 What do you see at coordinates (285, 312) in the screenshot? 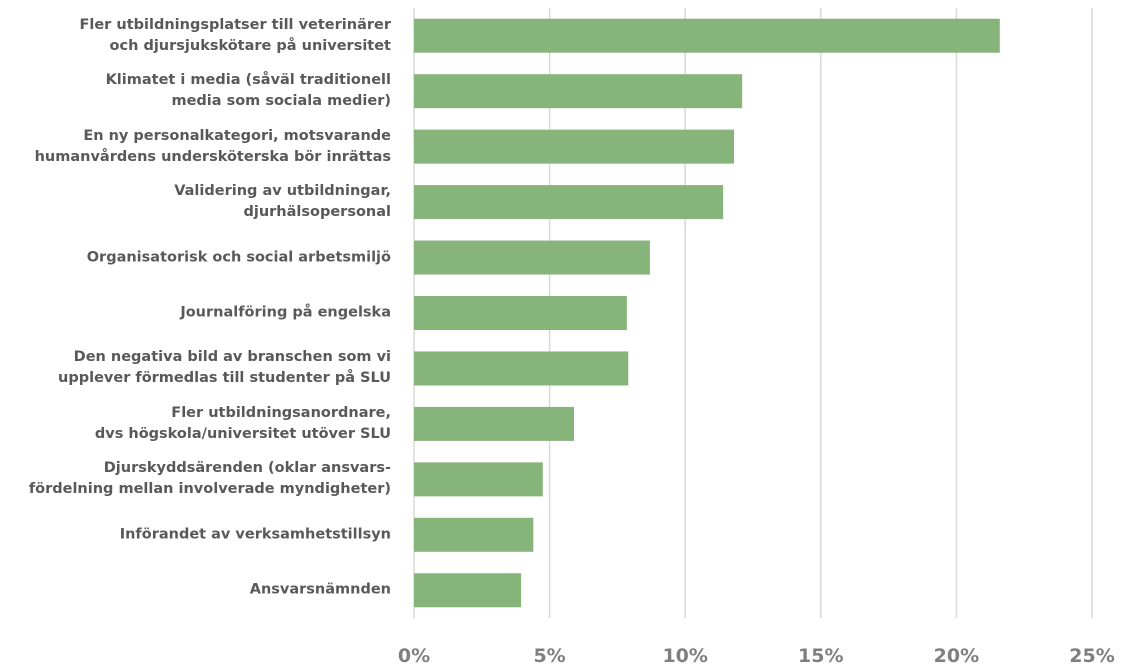
I see `y-tick-label: Journalföring på engelska` at bounding box center [285, 312].